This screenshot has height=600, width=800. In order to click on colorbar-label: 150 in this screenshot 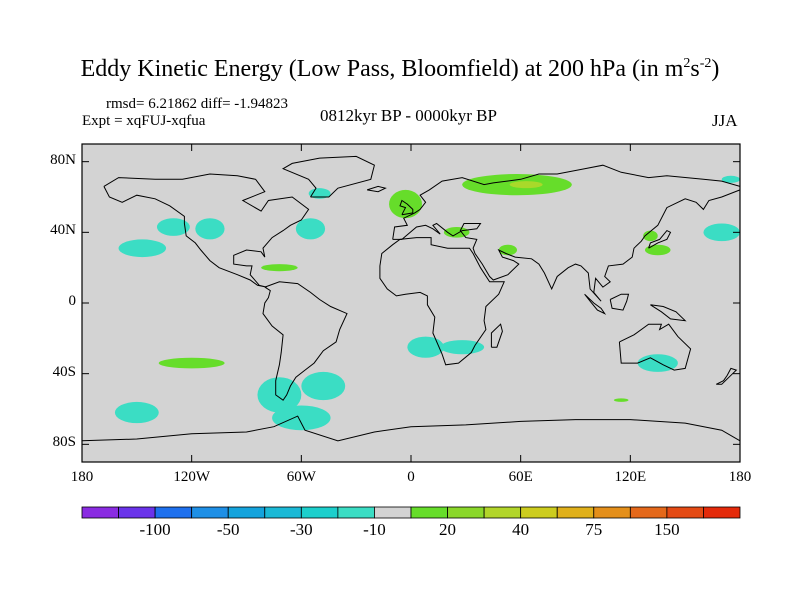, I will do `click(667, 529)`.